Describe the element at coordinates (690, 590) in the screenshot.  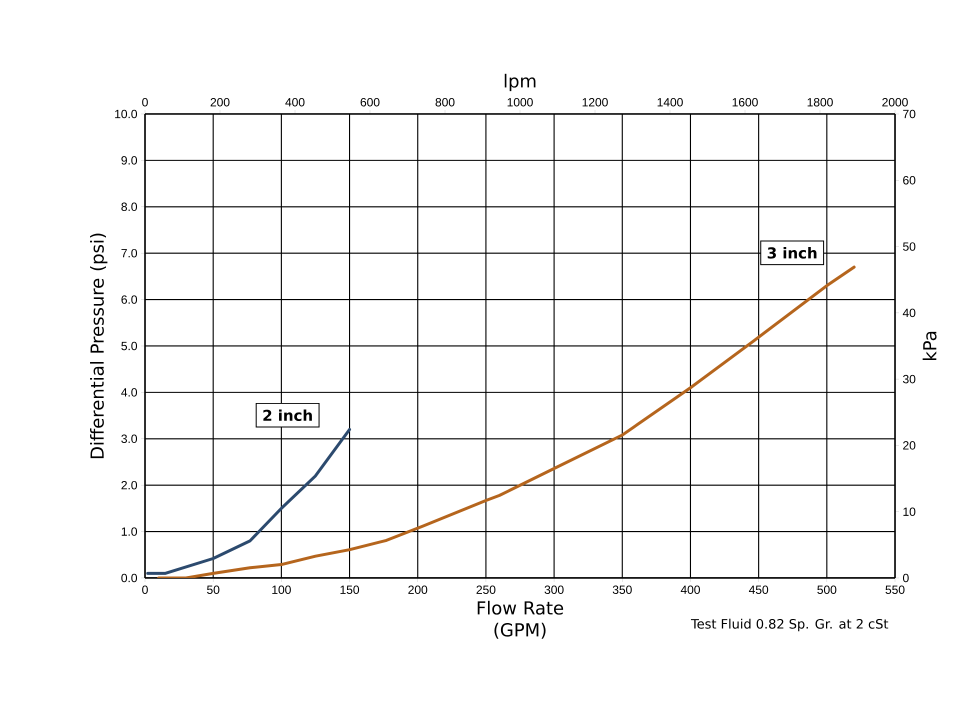
I see `x-tick-label: 400` at that location.